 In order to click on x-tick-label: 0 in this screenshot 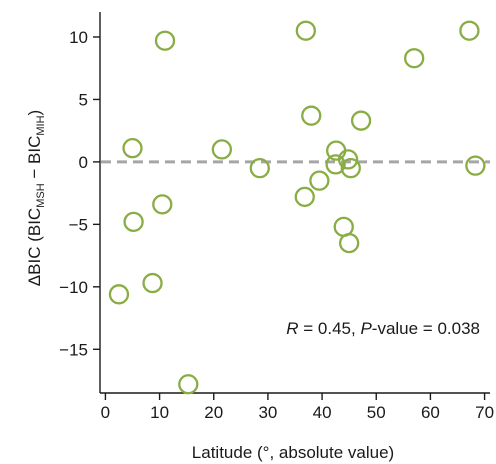, I will do `click(105, 412)`.